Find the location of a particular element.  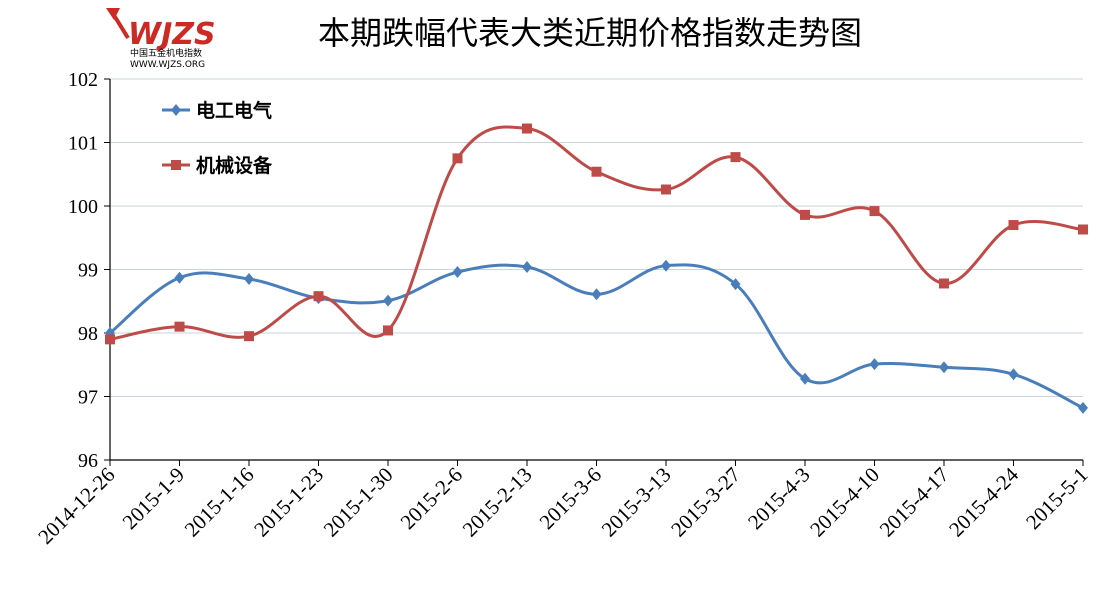

x-tick-label: 2015-1-9 is located at coordinates (153, 498).